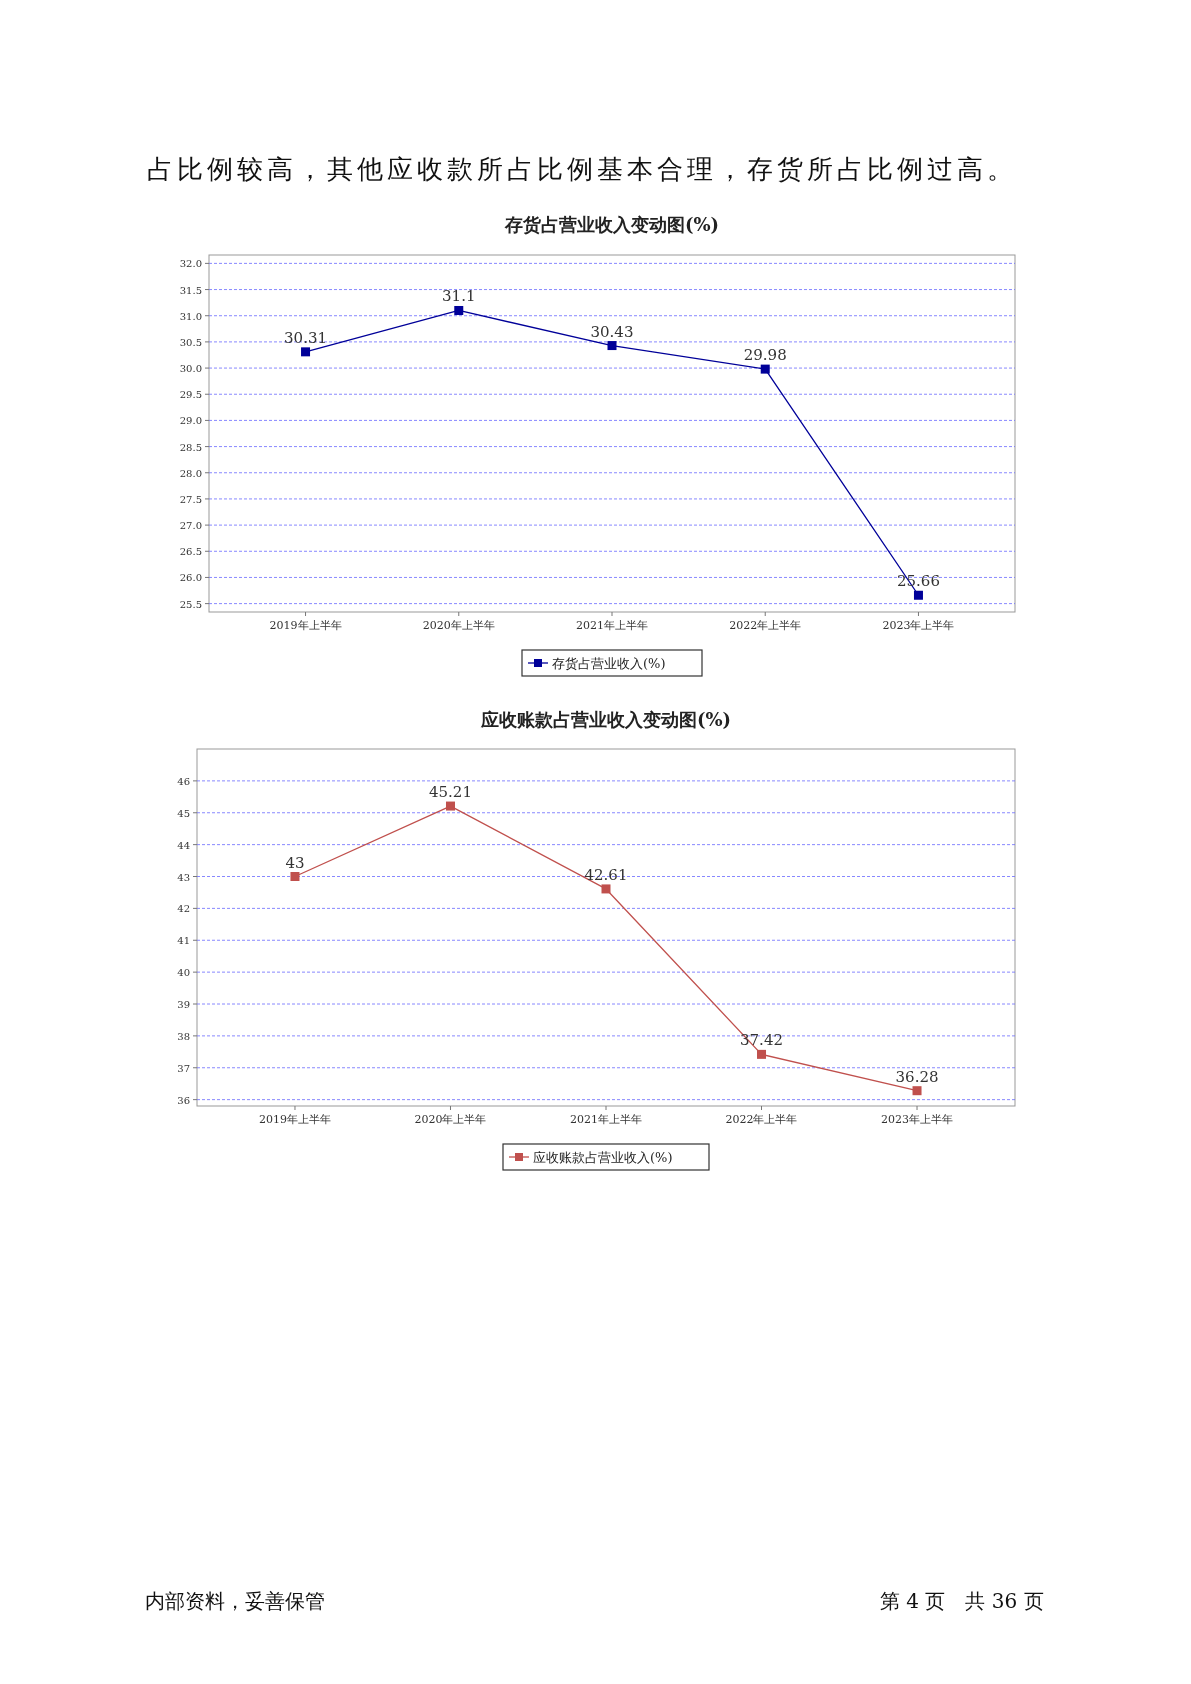 This screenshot has height=1684, width=1191. Describe the element at coordinates (190, 290) in the screenshot. I see `y-tick-label: 31.5` at that location.